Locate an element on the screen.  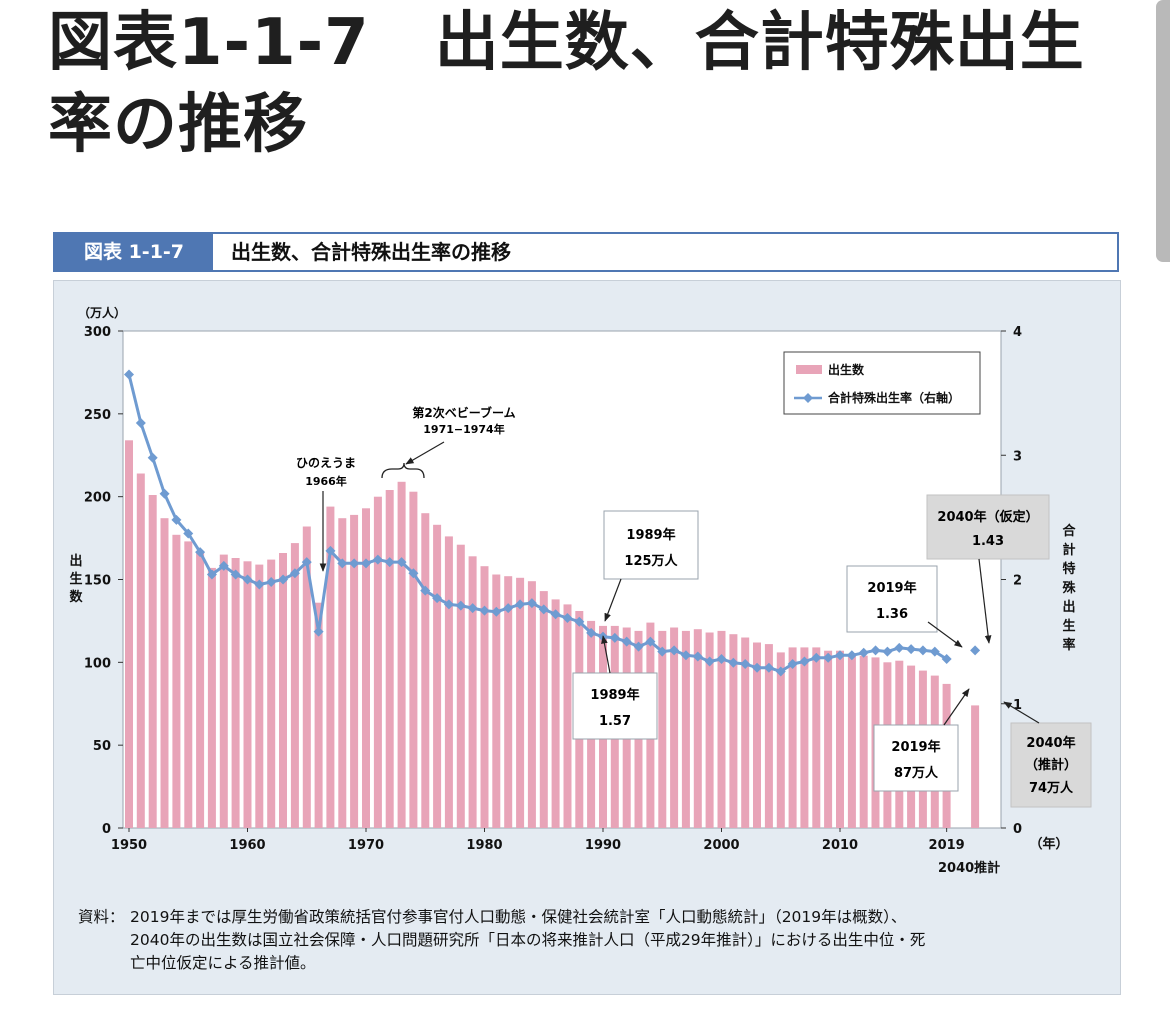
tfr-point-2019 is located at coordinates (946, 659).